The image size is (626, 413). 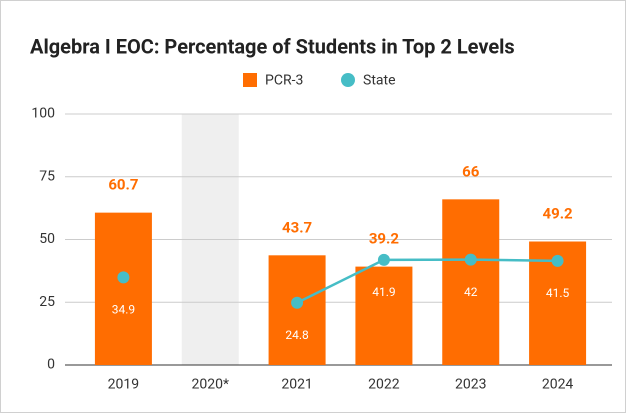 What do you see at coordinates (297, 227) in the screenshot?
I see `bar-value-label: 43.7` at bounding box center [297, 227].